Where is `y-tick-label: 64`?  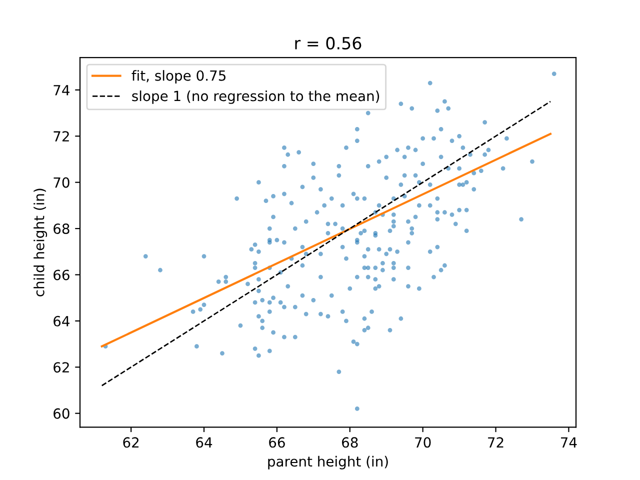
y-tick-label: 64 is located at coordinates (62, 321).